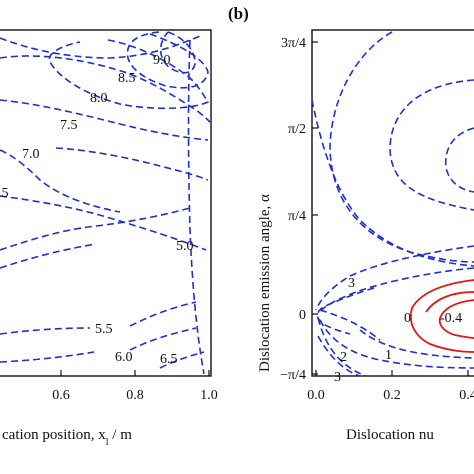  I want to click on contour-label: 0, so click(407, 318).